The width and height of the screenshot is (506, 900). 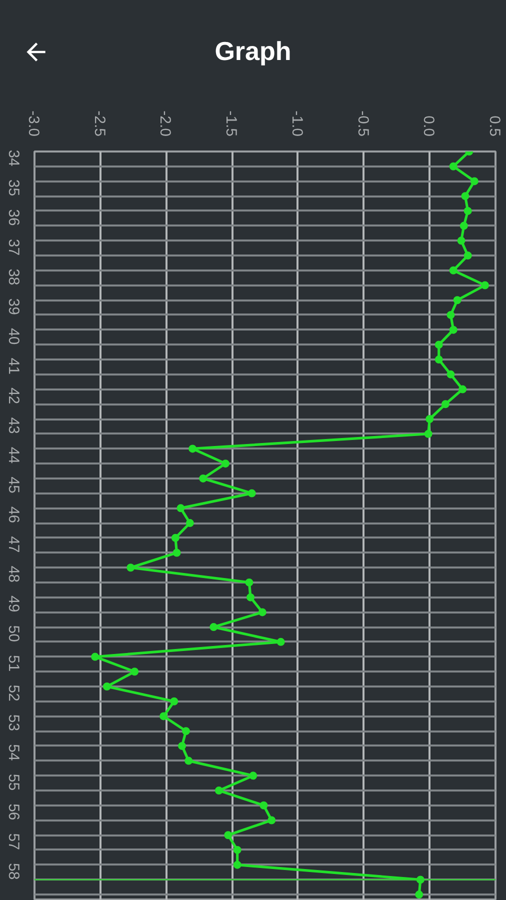 I want to click on y-tick-label: 49, so click(x=13, y=604).